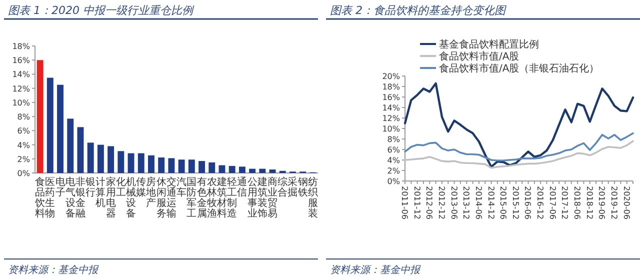 Image resolution: width=640 pixels, height=279 pixels. I want to click on x-tick-label: 2014-12, so click(491, 203).